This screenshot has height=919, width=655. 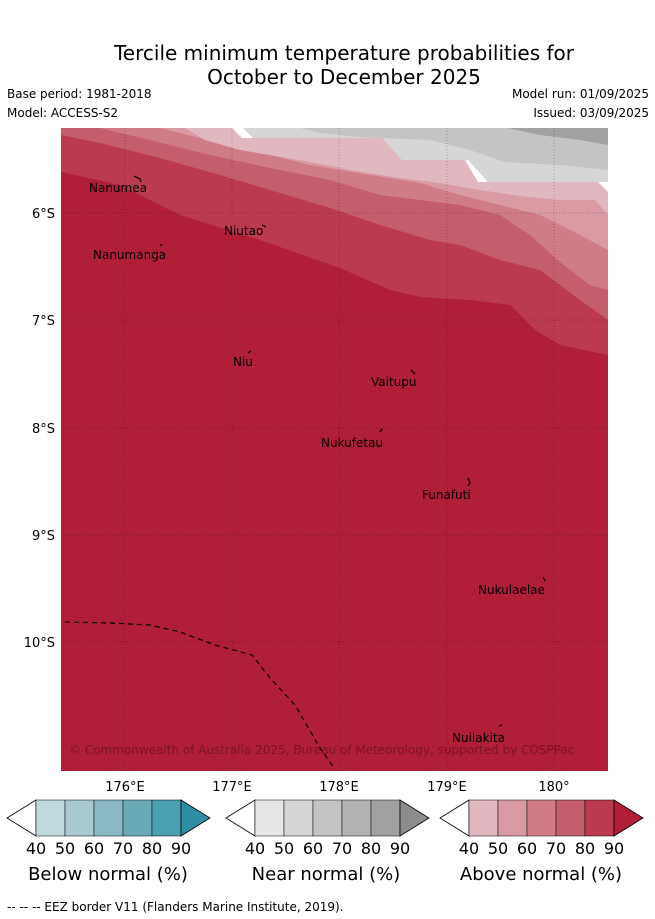 I want to click on place-label: Nukulaelae, so click(x=511, y=590).